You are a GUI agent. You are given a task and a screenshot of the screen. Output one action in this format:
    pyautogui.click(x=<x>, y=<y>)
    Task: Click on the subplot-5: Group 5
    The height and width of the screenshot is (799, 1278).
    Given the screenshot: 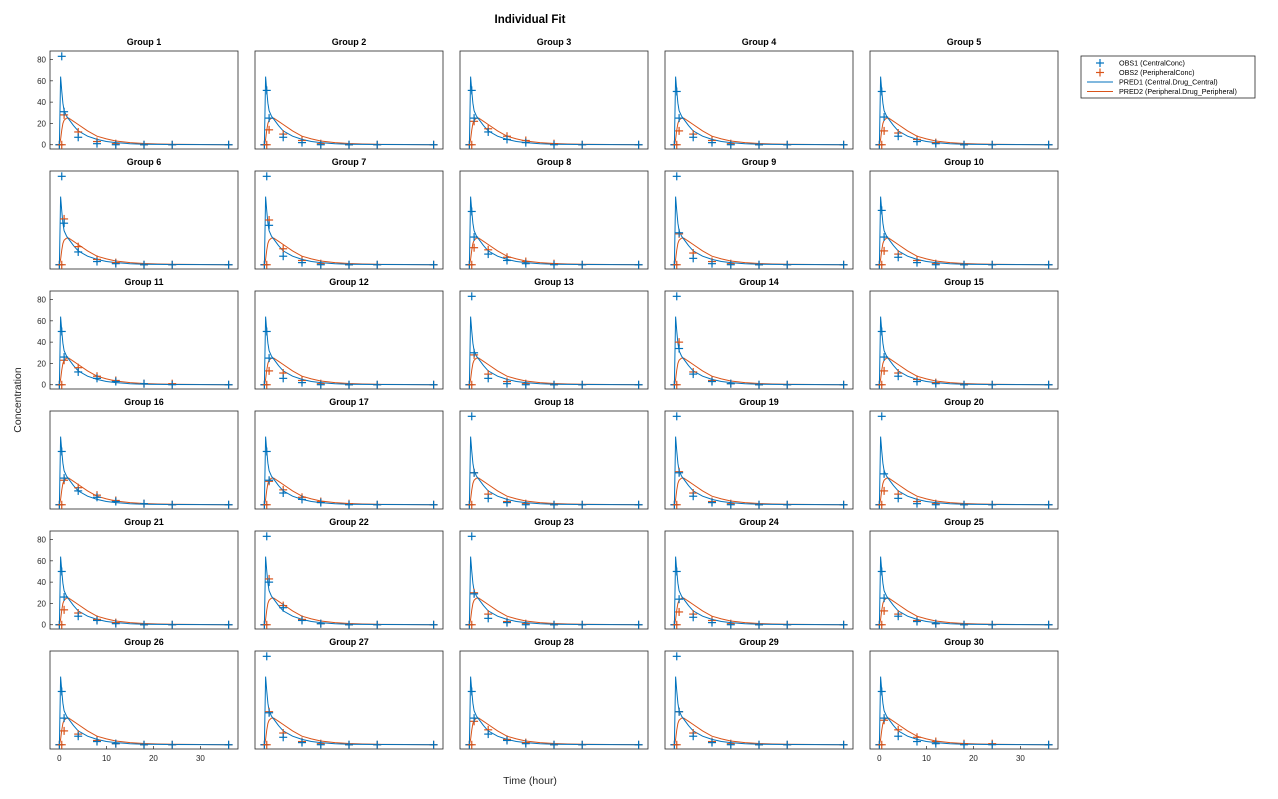 What is the action you would take?
    pyautogui.click(x=964, y=93)
    